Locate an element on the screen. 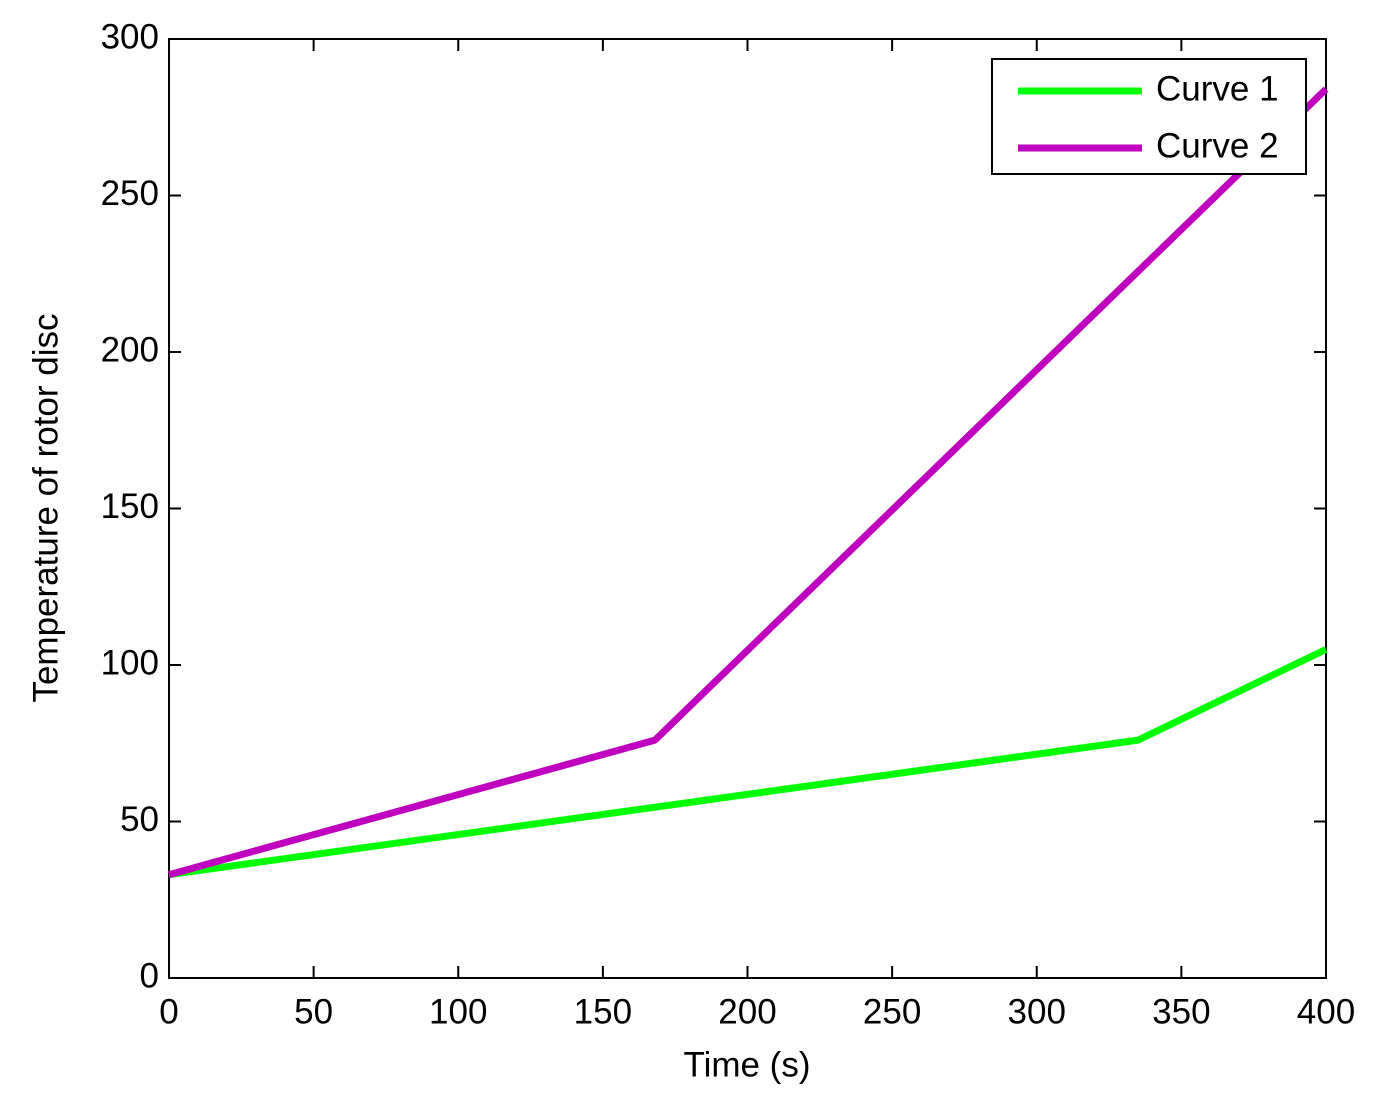 The height and width of the screenshot is (1115, 1390). x-axis-label: Time (s) is located at coordinates (746, 1064).